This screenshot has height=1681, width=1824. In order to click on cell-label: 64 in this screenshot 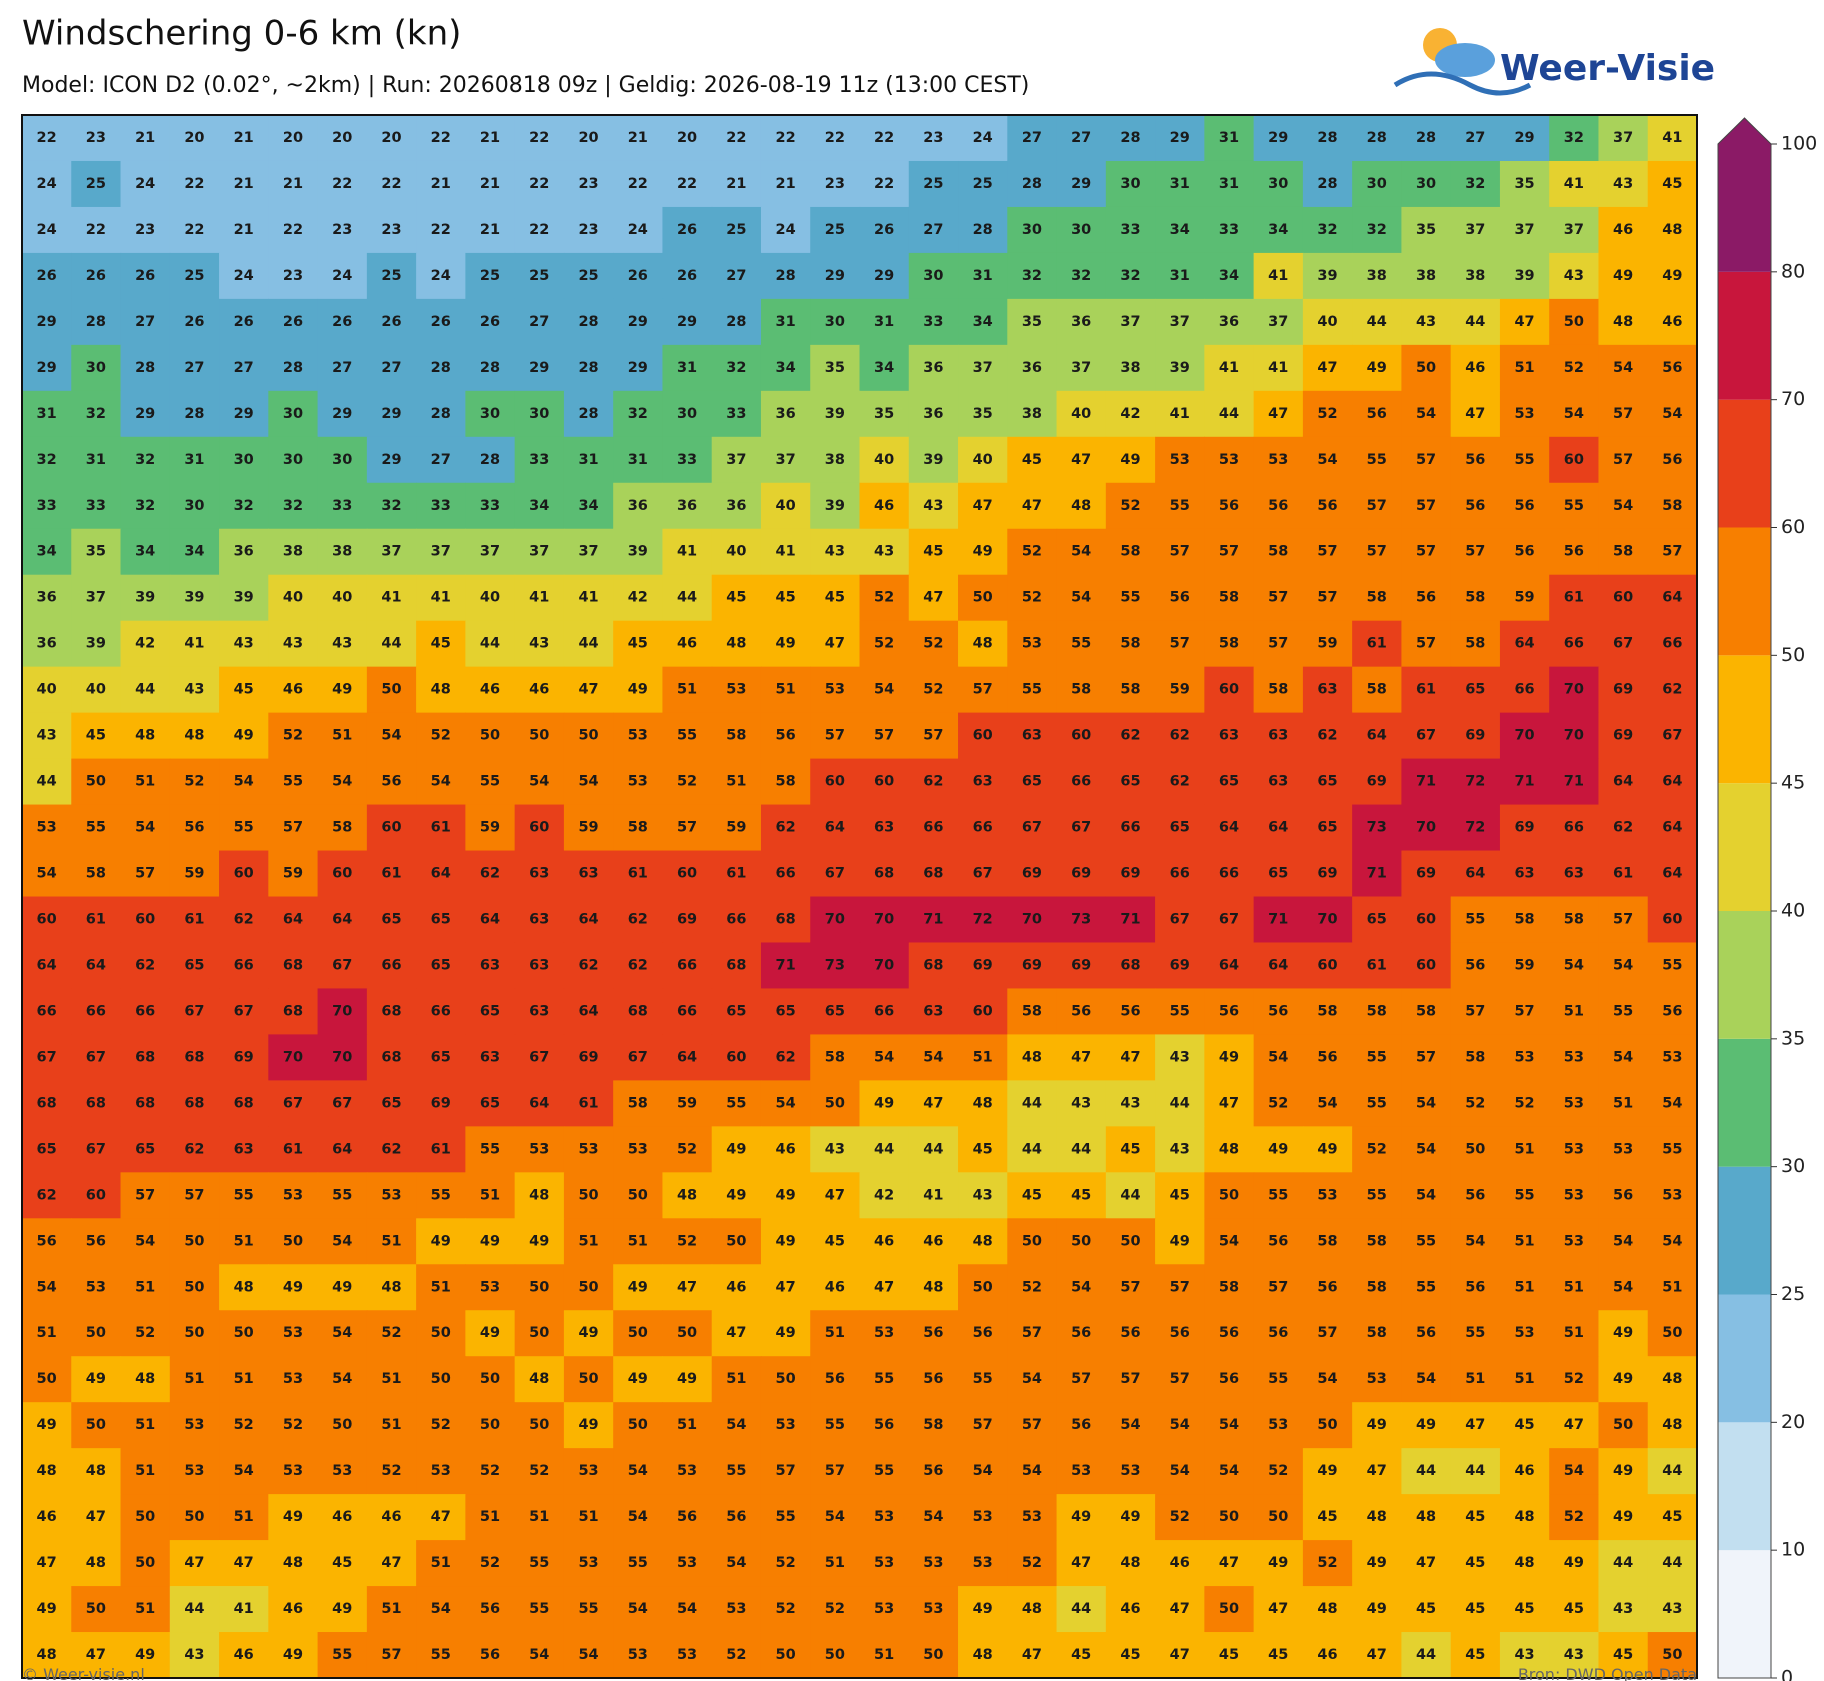, I will do `click(1672, 828)`.